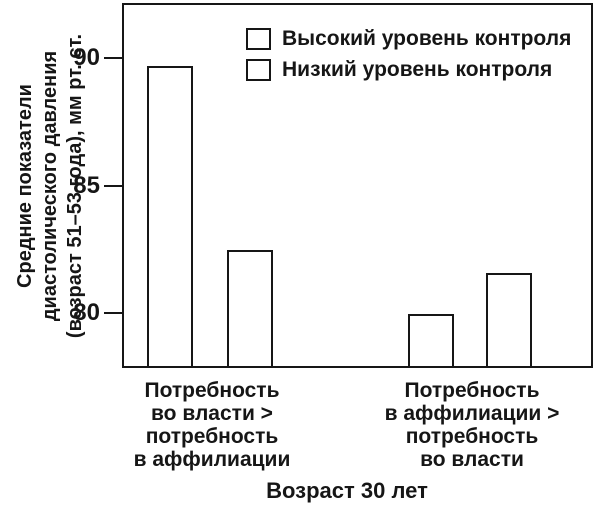  I want to click on y-tick-label: 80, so click(86, 312).